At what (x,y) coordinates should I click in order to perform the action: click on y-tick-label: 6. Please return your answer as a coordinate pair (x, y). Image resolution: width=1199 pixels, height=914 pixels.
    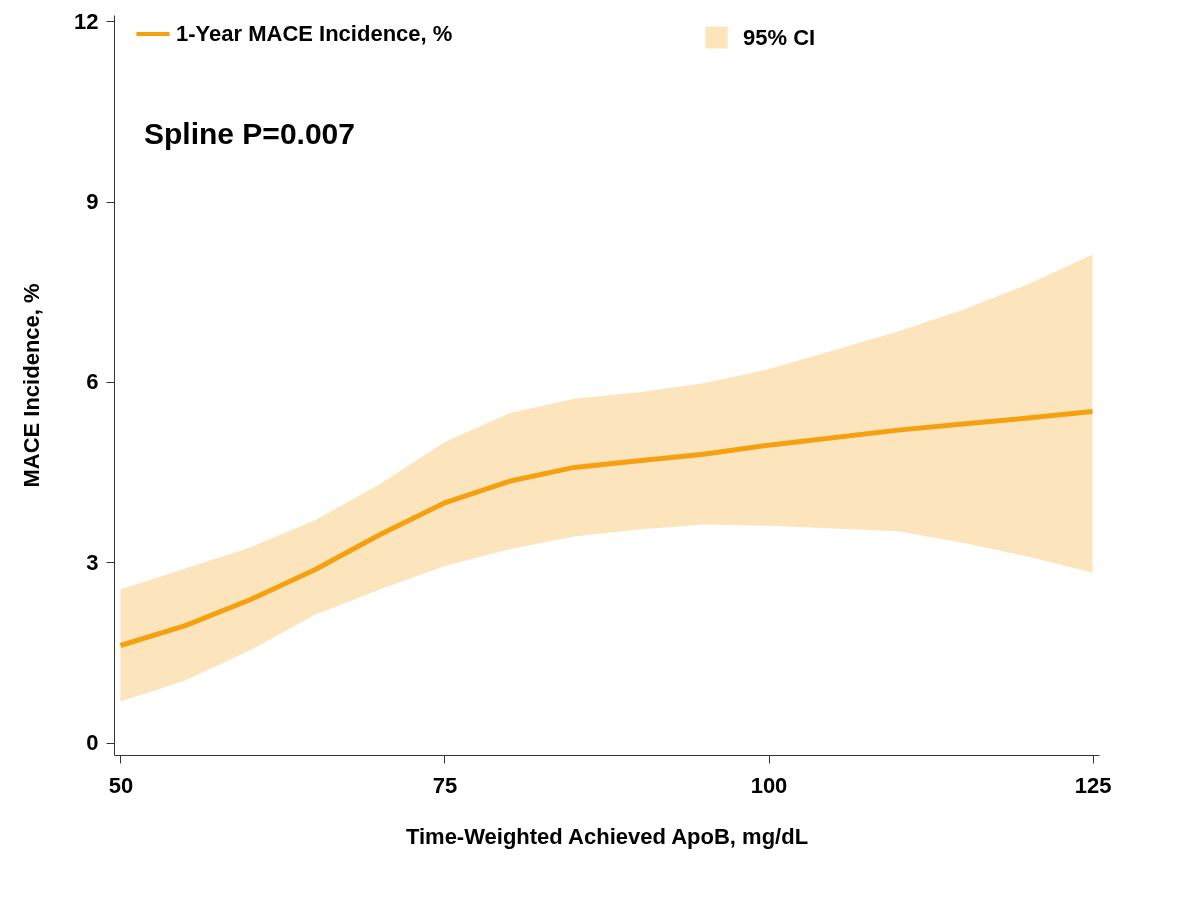
    Looking at the image, I should click on (92, 382).